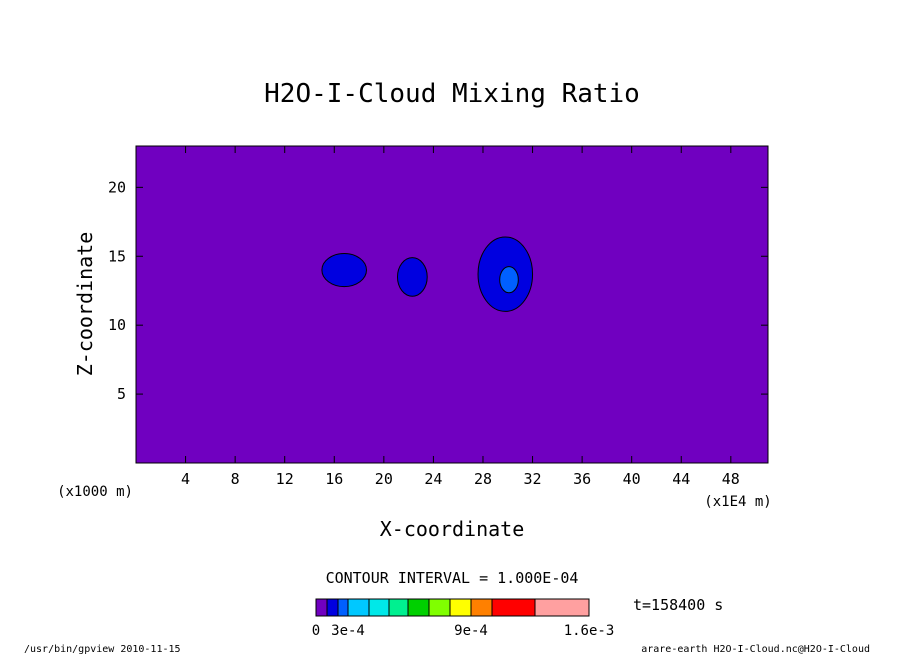  Describe the element at coordinates (185, 479) in the screenshot. I see `x-tick-label: 4` at that location.